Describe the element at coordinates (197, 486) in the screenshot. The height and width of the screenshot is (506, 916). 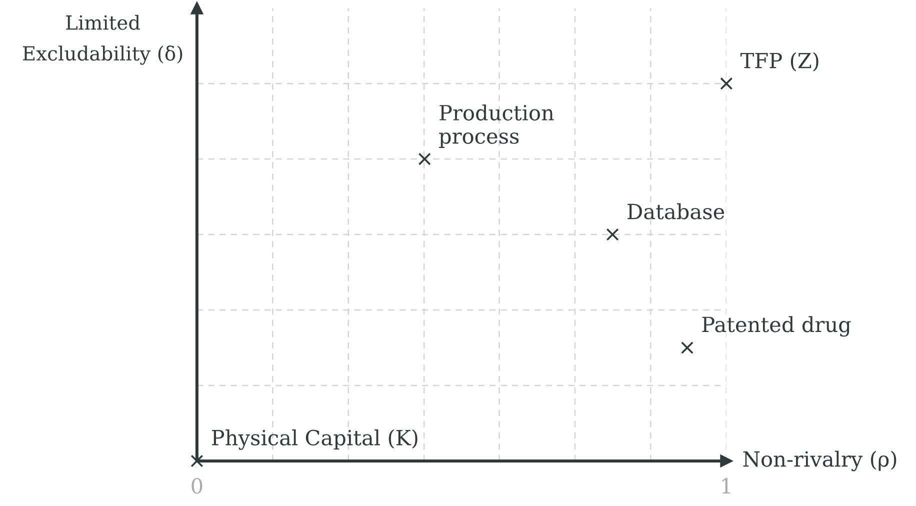
I see `x-tick-label: 0` at that location.